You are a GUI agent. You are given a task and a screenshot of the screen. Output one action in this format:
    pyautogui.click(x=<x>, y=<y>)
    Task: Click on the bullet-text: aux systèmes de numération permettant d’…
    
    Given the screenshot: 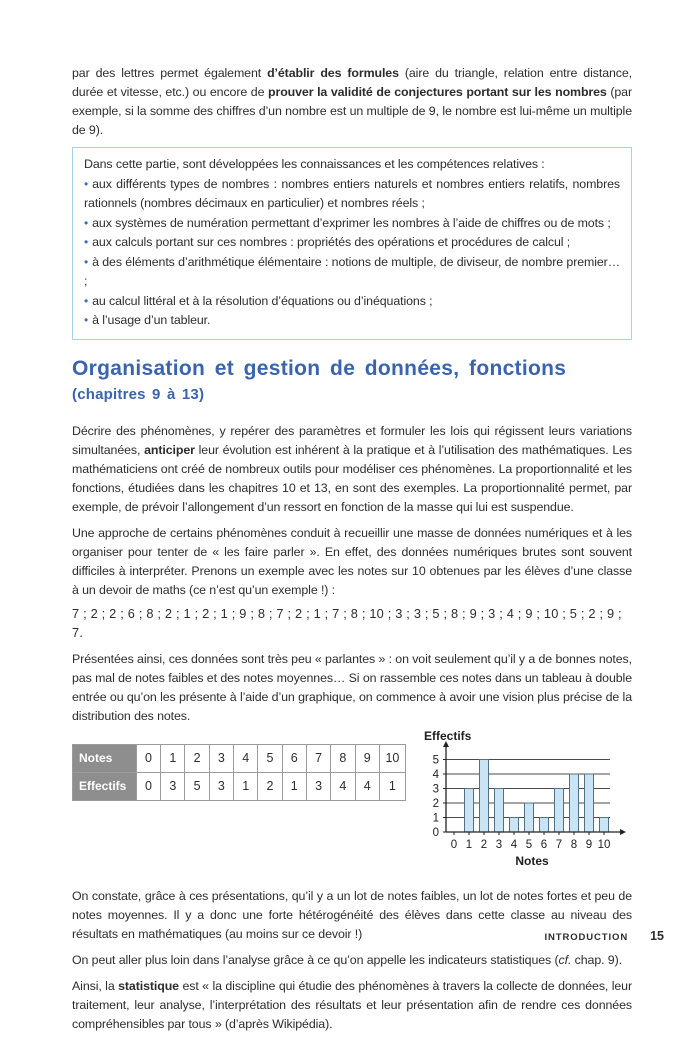 What is the action you would take?
    pyautogui.click(x=351, y=222)
    